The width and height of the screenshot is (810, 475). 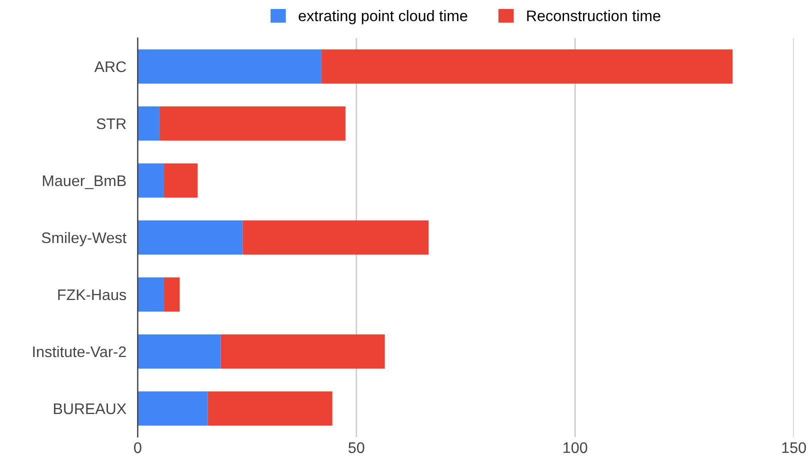 I want to click on y-tick-label: Institute-Var-2, so click(x=79, y=352).